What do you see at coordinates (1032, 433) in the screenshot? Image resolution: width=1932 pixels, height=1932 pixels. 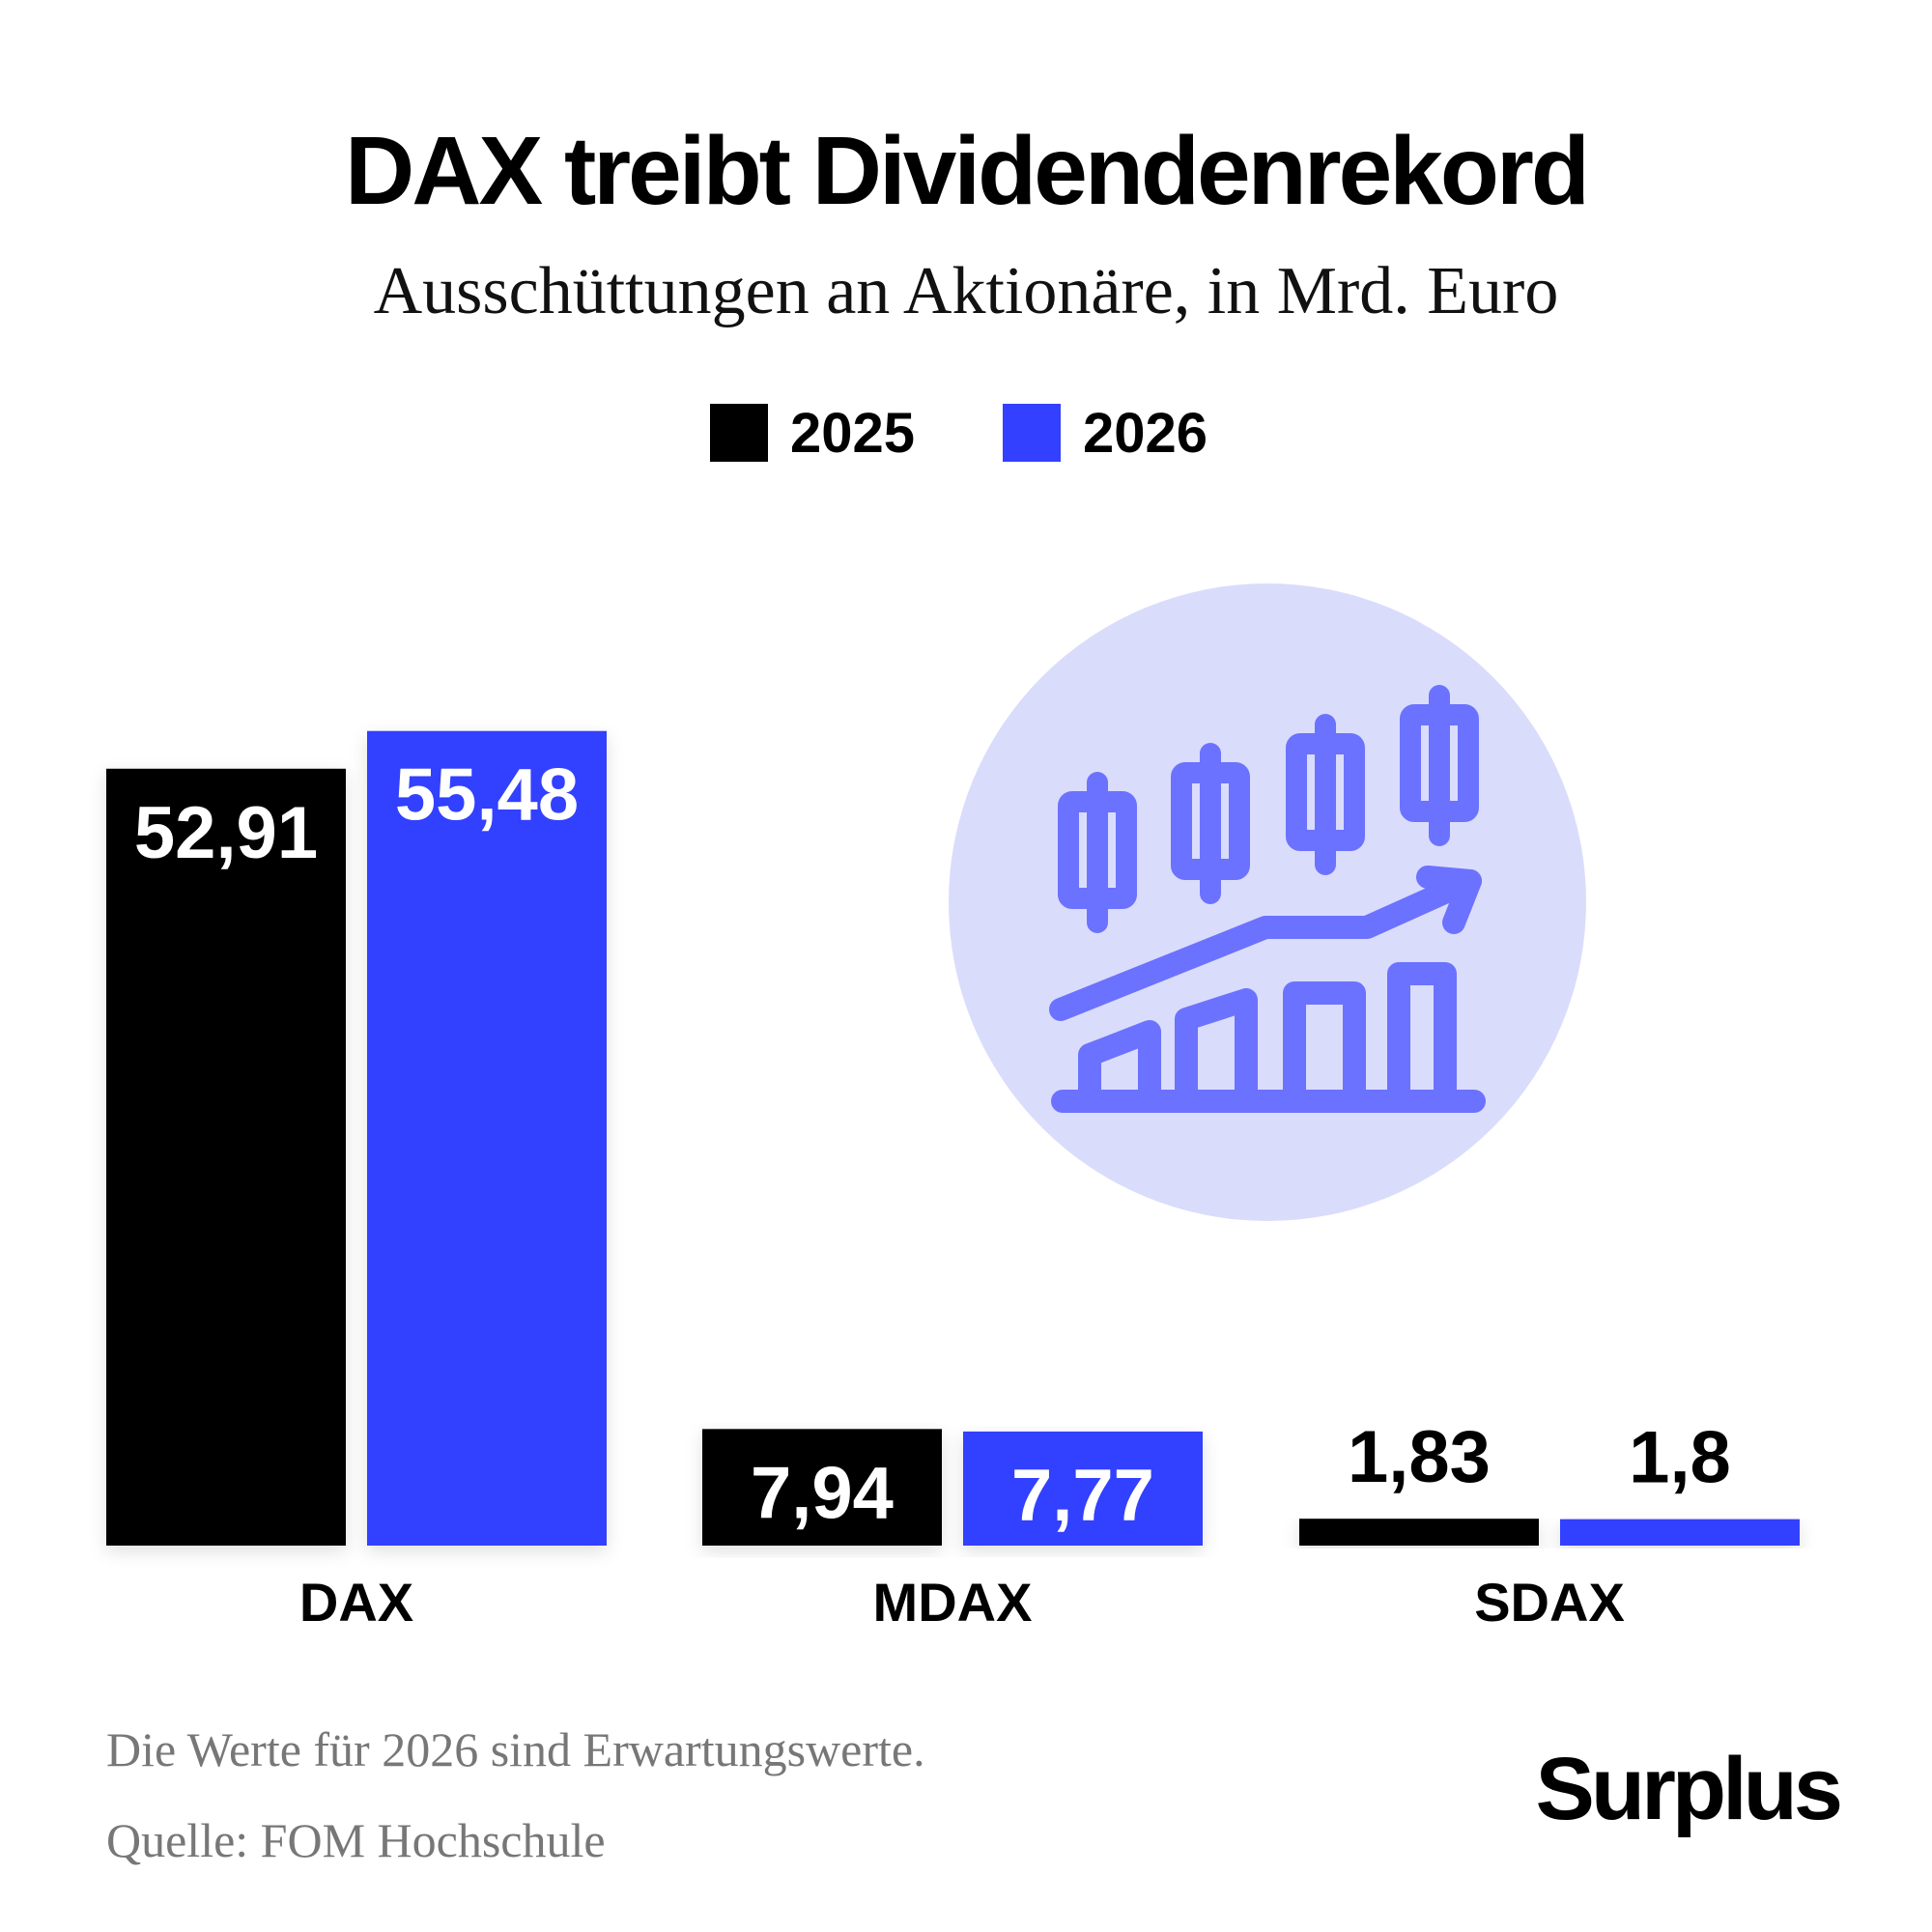 I see `legend-swatch-2026` at bounding box center [1032, 433].